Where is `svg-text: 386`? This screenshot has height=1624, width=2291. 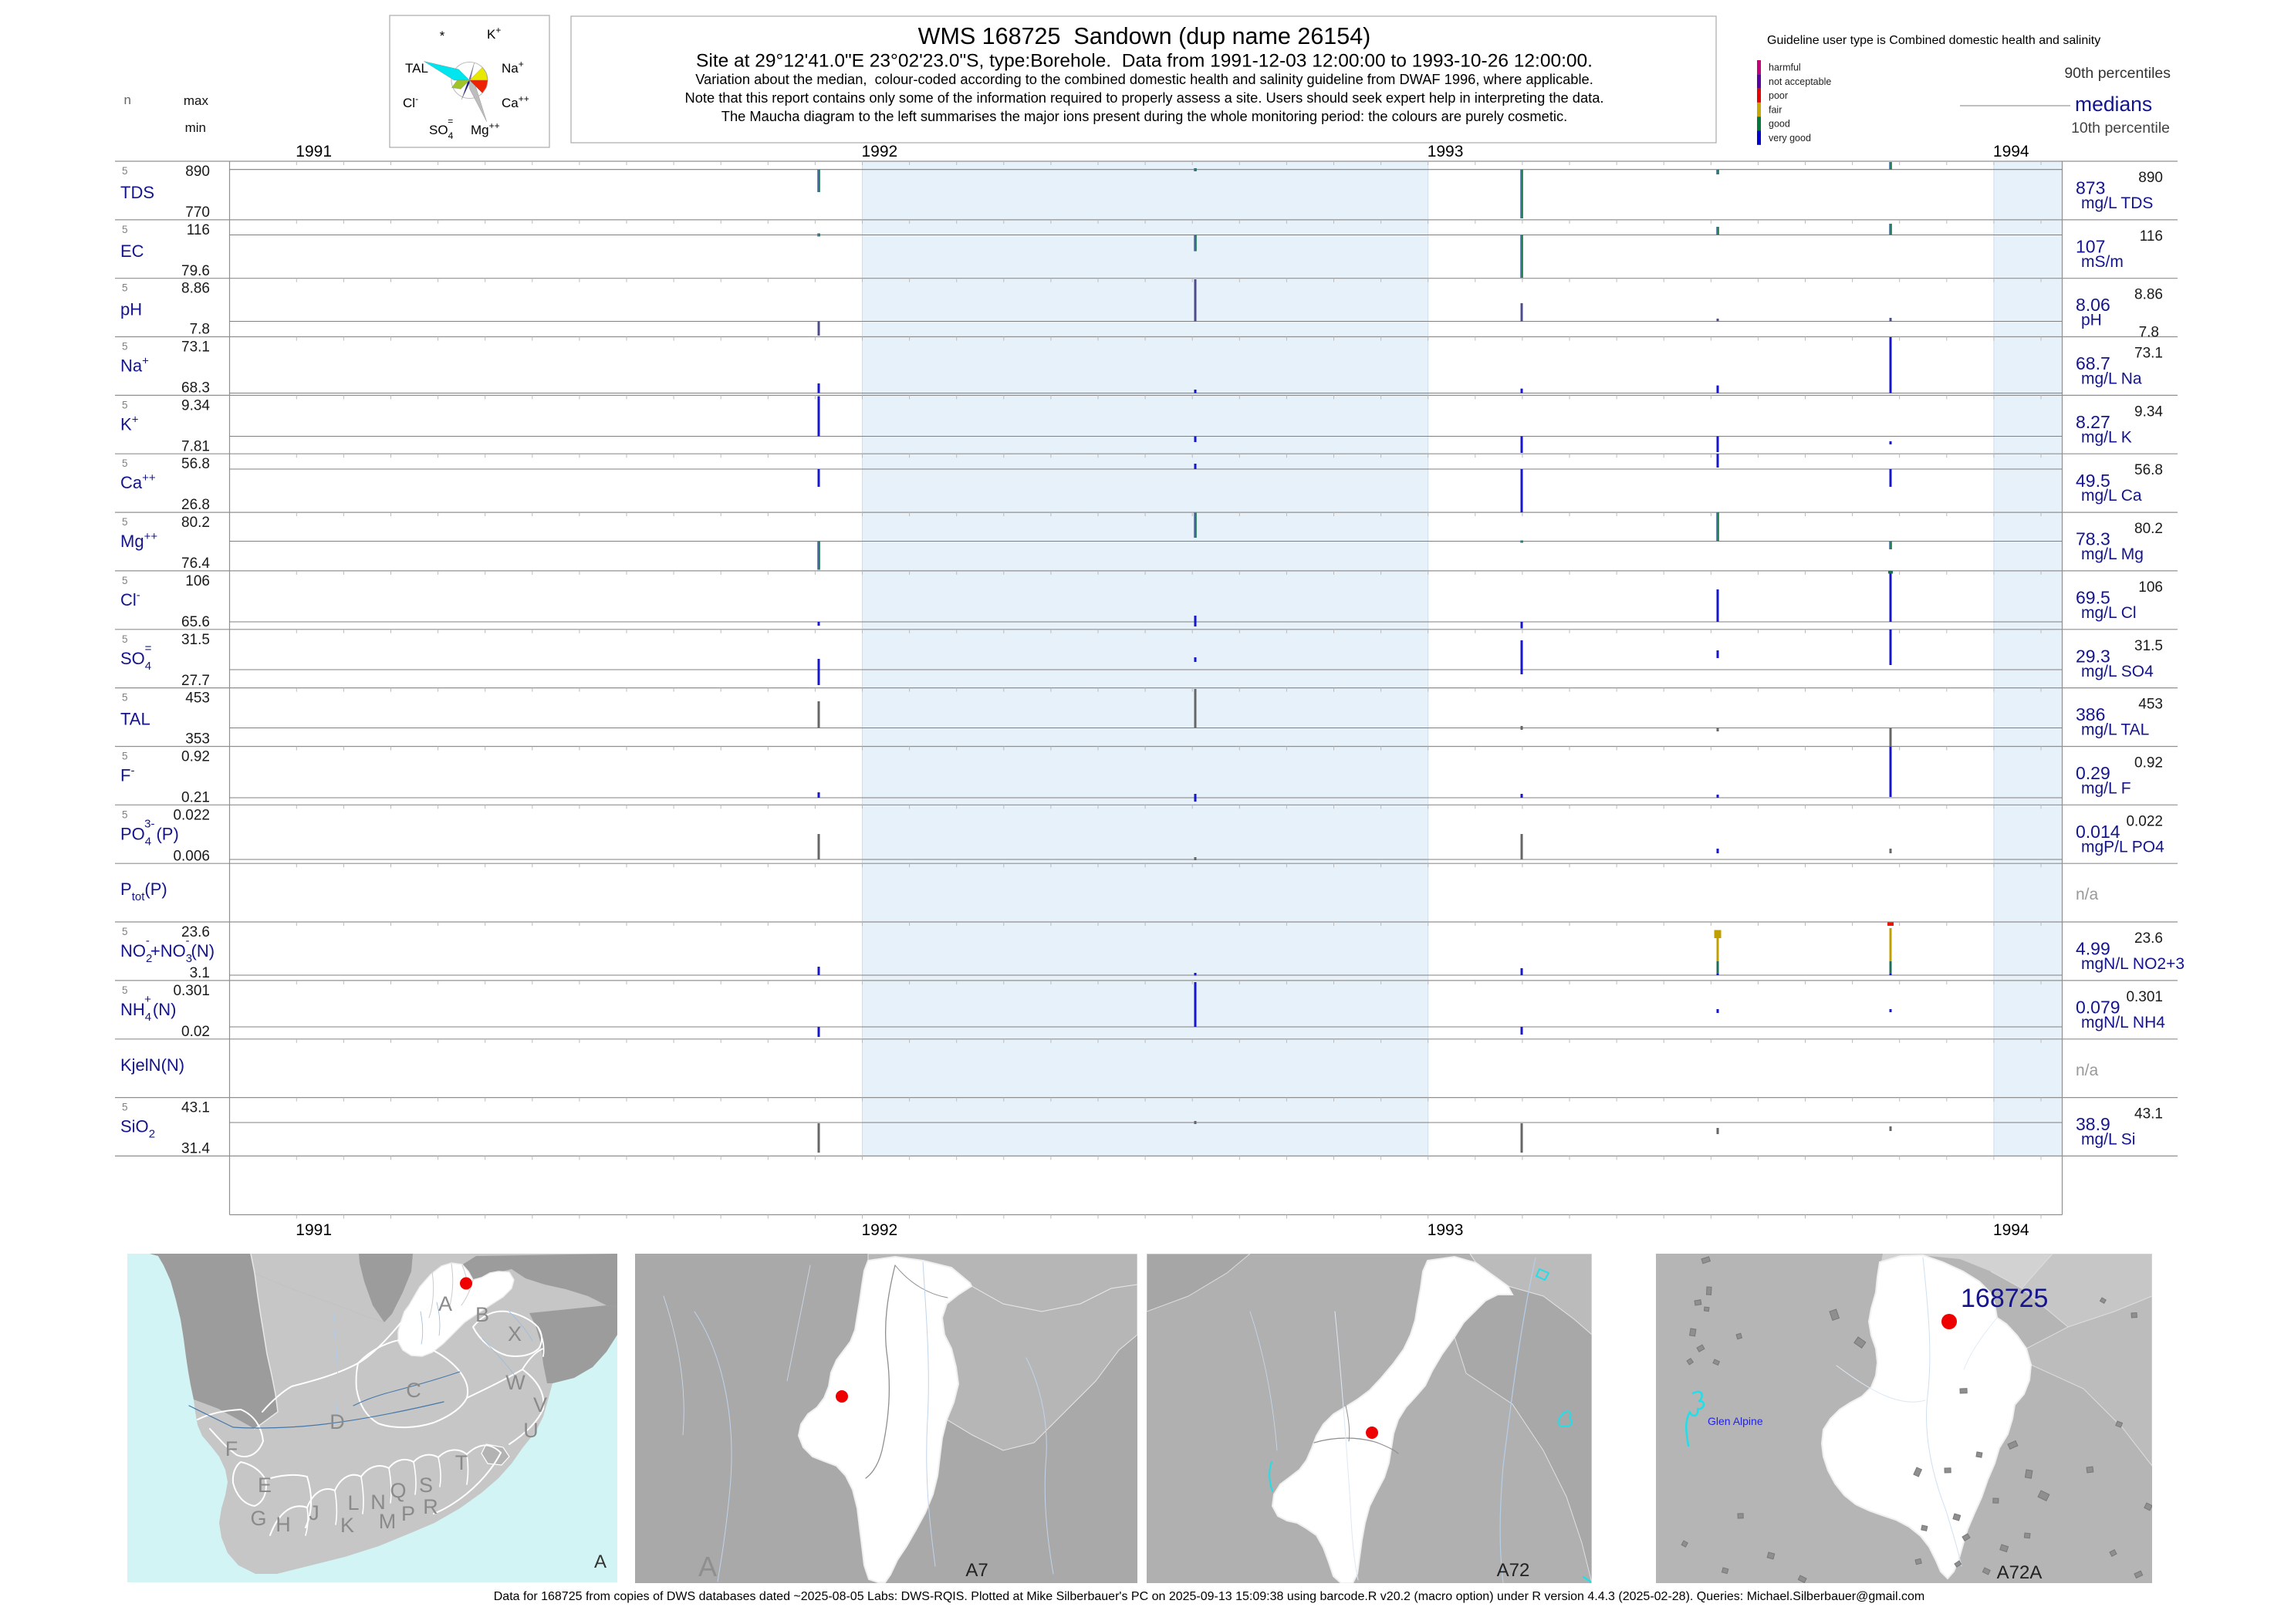
svg-text: 386 is located at coordinates (2090, 714).